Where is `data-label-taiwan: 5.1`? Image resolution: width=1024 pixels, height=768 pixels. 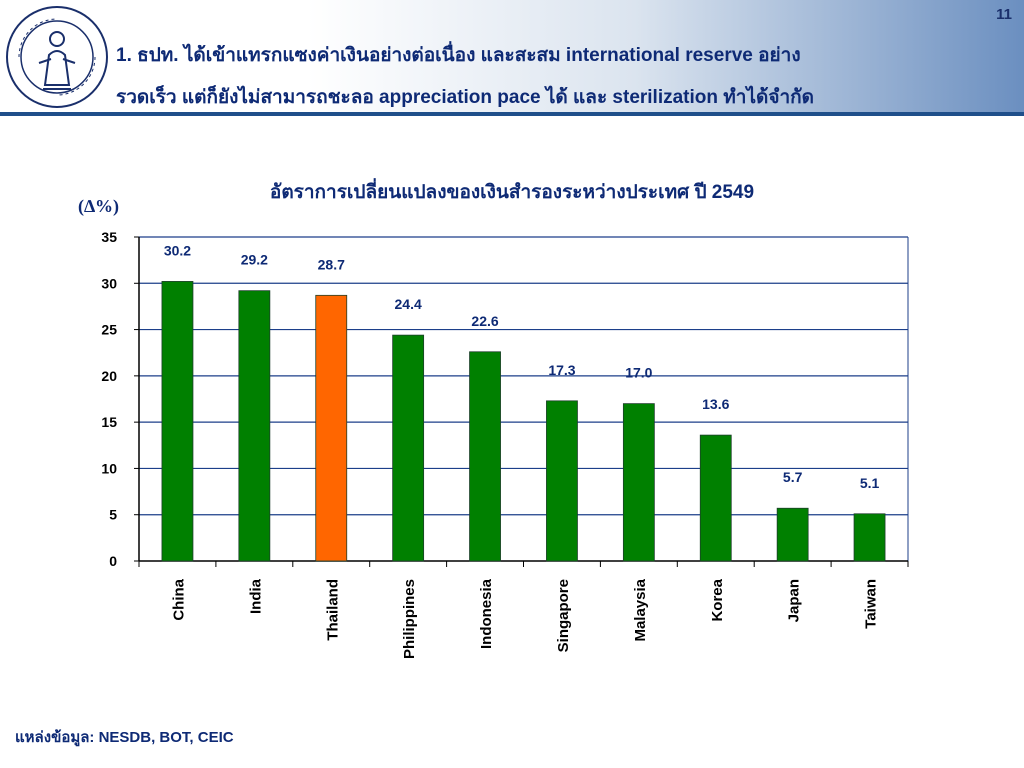
data-label-taiwan: 5.1 is located at coordinates (870, 483).